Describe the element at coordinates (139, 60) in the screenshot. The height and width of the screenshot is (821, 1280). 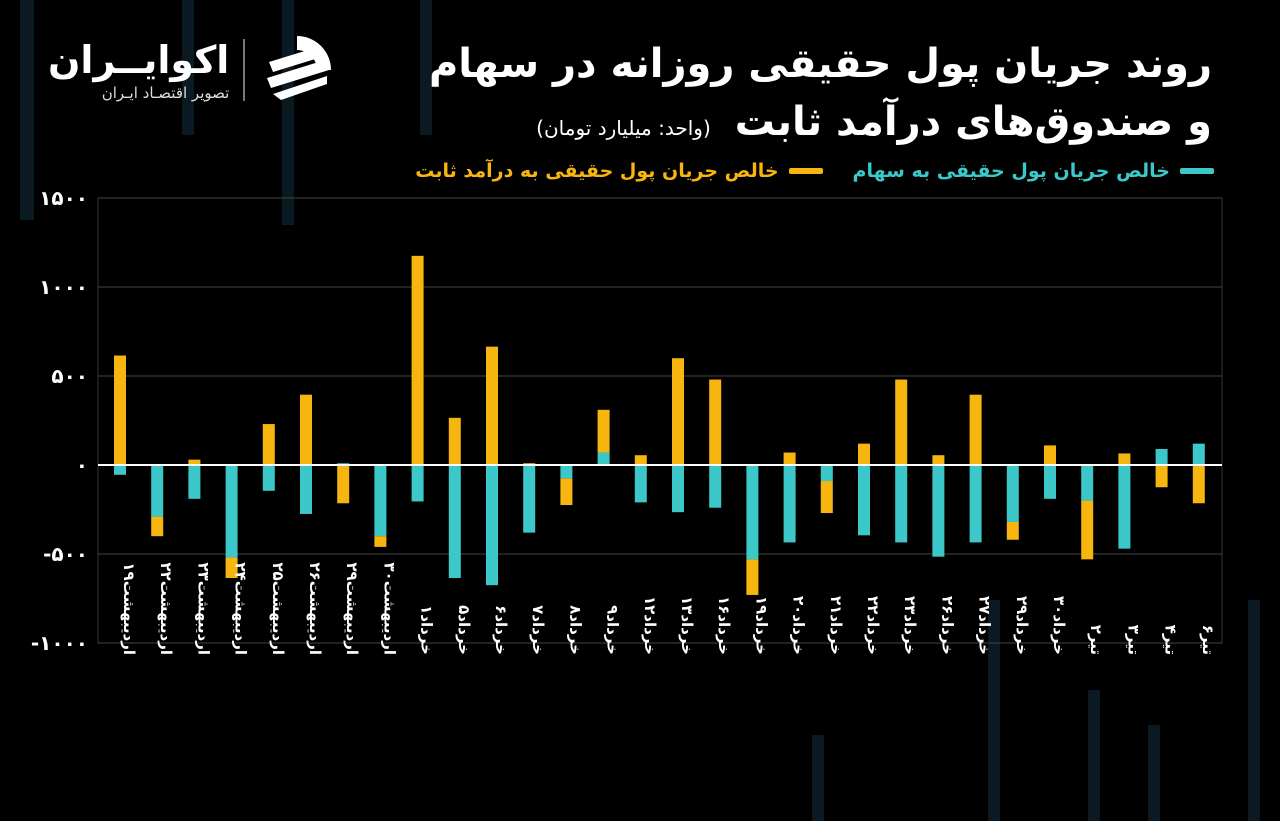
I see `brand-name: اکوایــران` at that location.